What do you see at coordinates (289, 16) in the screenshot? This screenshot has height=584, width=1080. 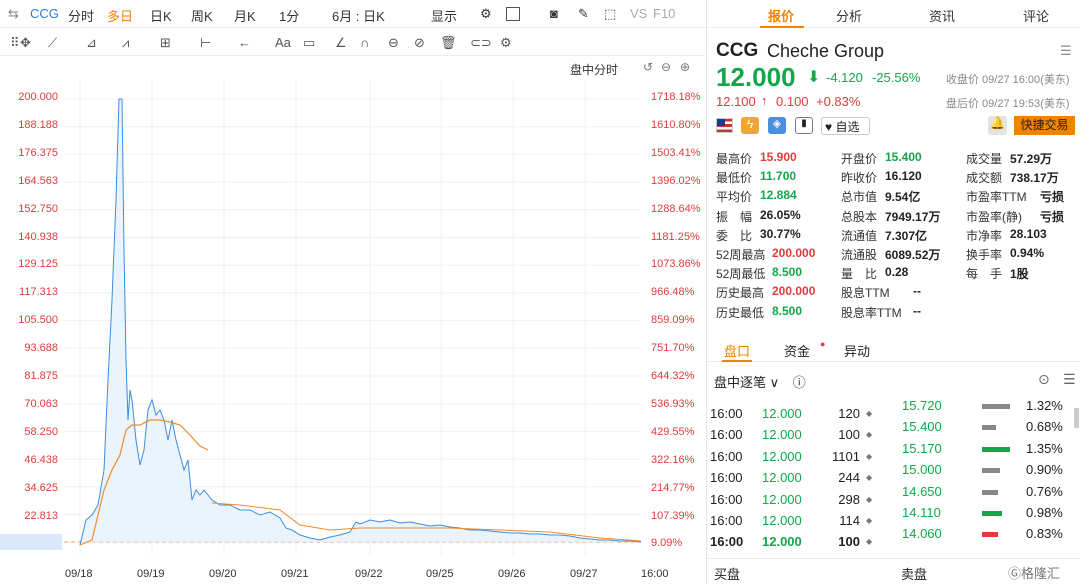 I see `minute-select: 1分` at bounding box center [289, 16].